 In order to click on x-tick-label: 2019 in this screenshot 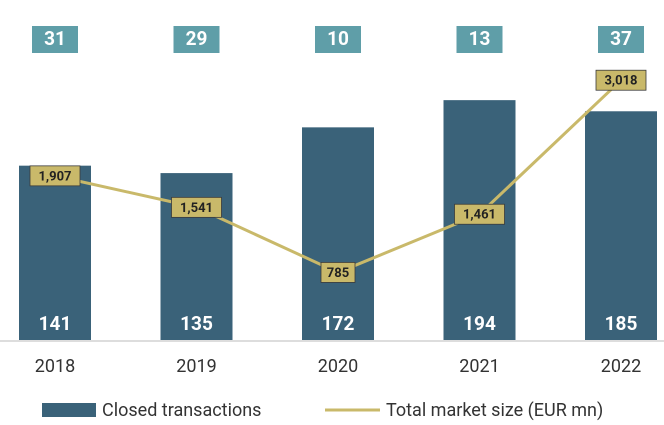, I will do `click(196, 366)`.